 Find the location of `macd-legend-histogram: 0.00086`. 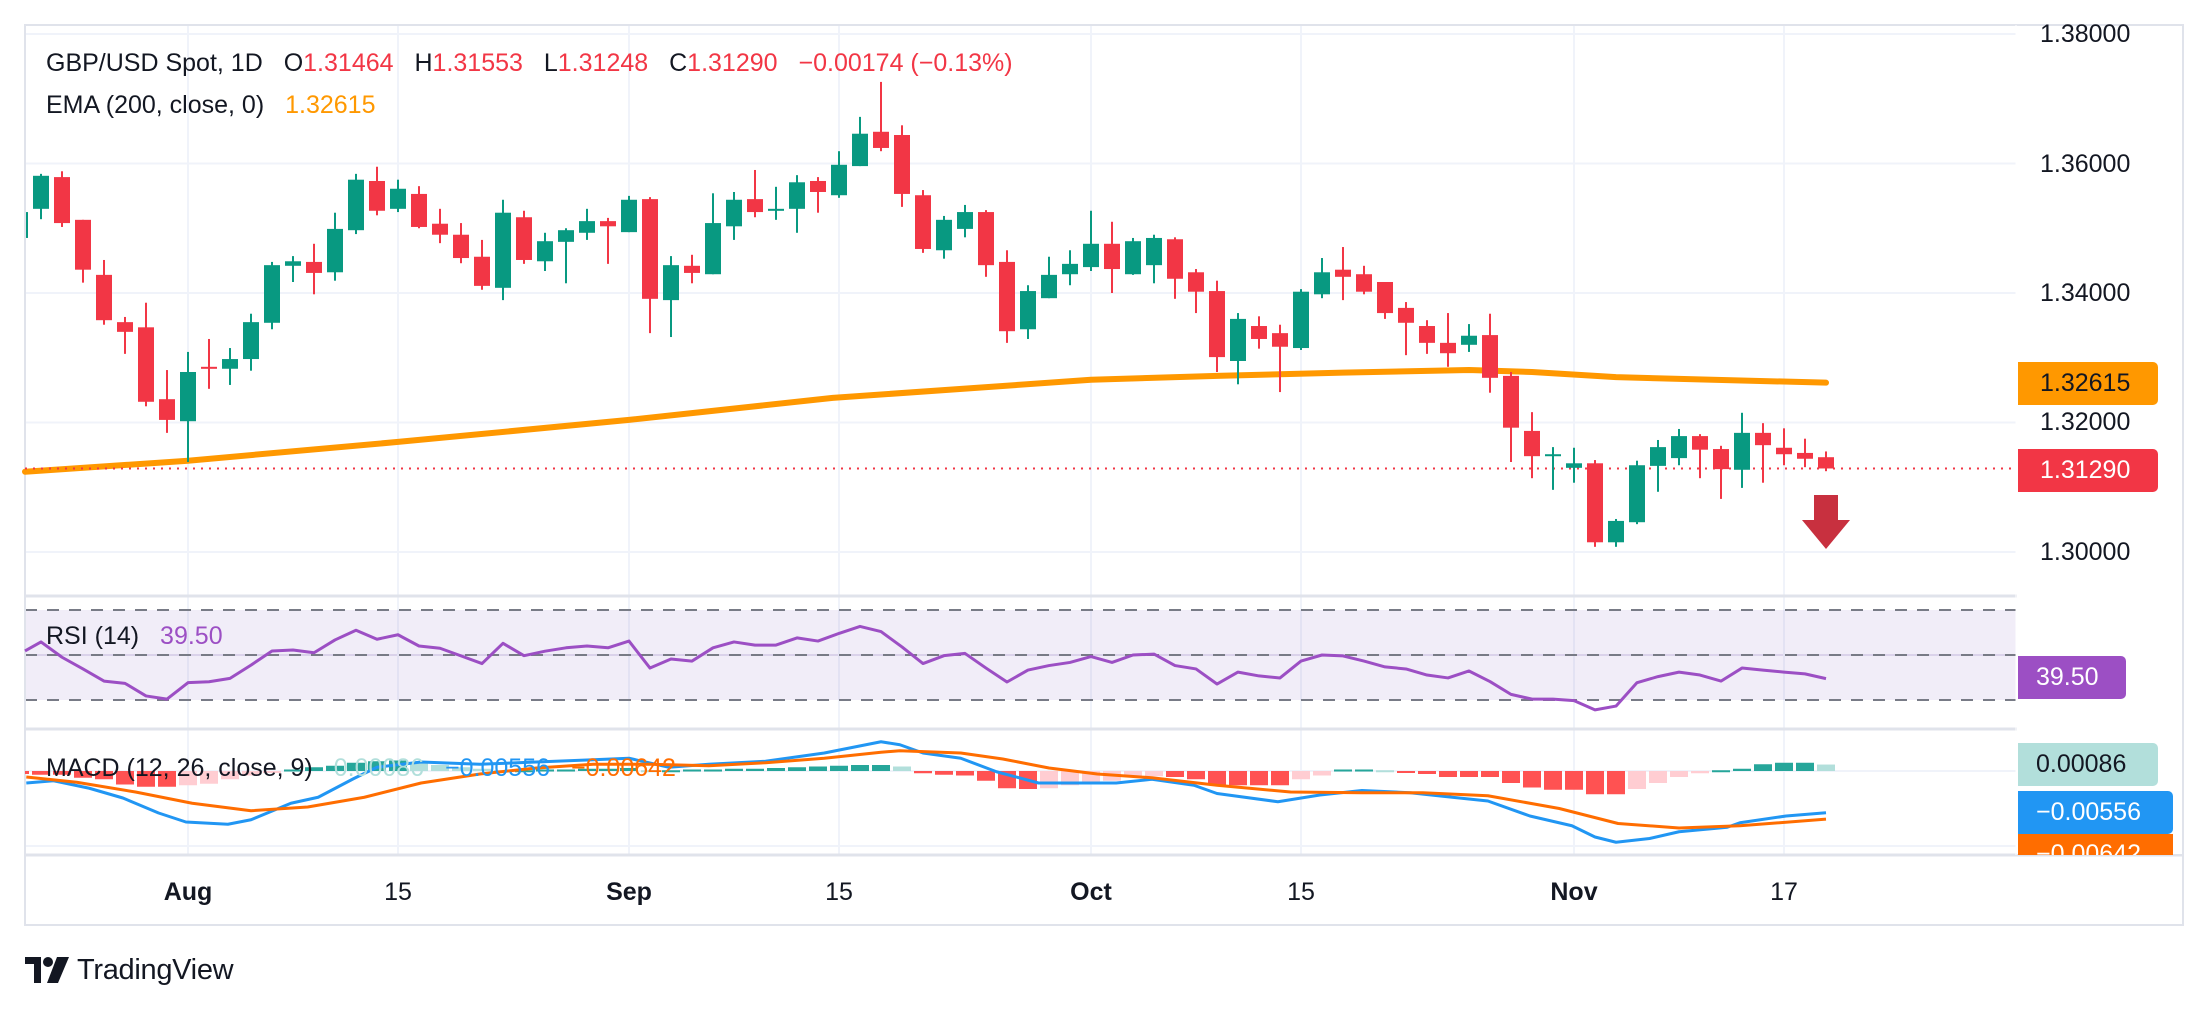

macd-legend-histogram: 0.00086 is located at coordinates (379, 768).